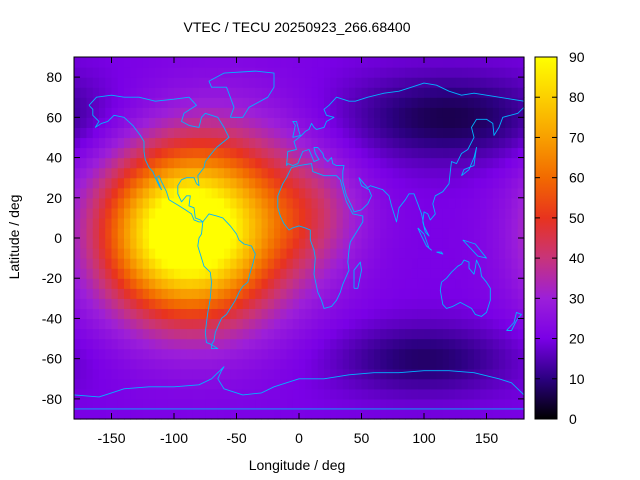 The width and height of the screenshot is (640, 480). What do you see at coordinates (299, 438) in the screenshot?
I see `x-tick-label: 0` at bounding box center [299, 438].